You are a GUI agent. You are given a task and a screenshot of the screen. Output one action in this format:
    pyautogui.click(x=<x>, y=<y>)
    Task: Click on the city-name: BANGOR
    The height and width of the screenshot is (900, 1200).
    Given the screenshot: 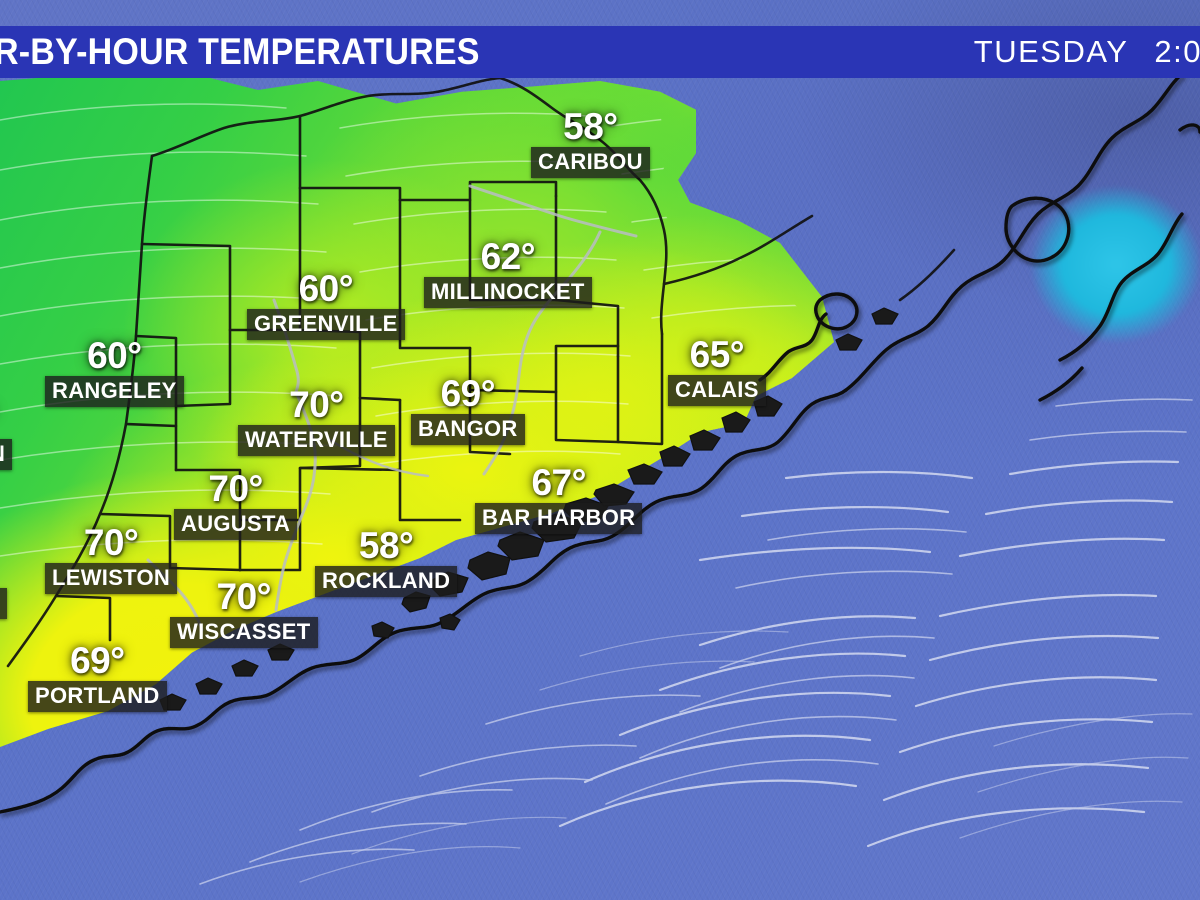 What is the action you would take?
    pyautogui.click(x=468, y=429)
    